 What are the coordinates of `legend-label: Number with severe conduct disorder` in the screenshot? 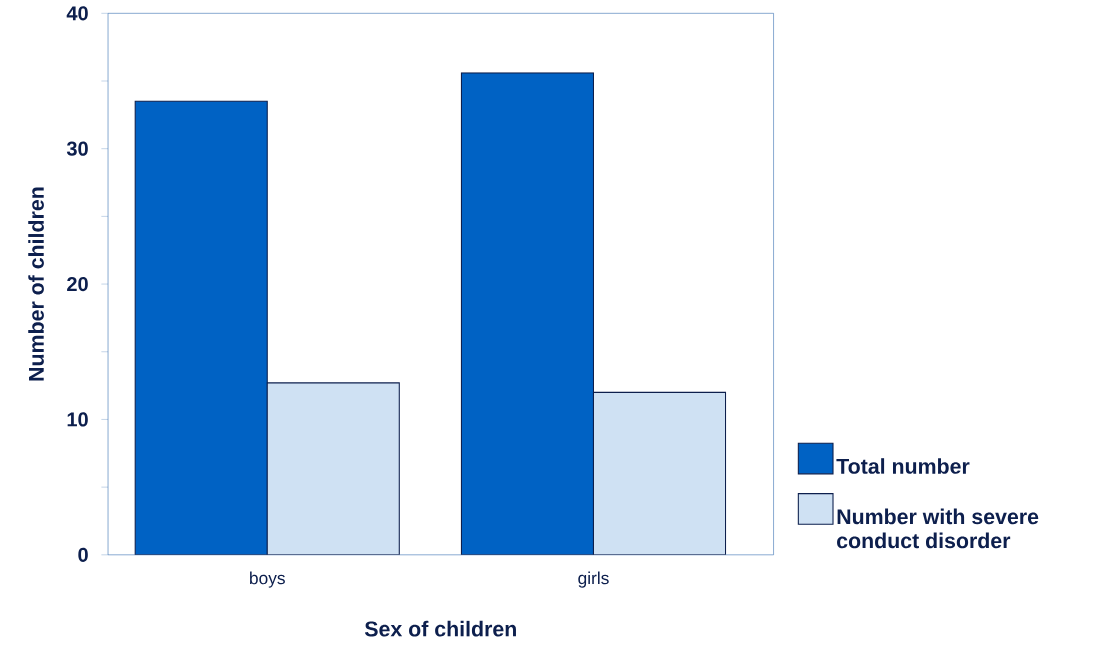 It's located at (938, 528).